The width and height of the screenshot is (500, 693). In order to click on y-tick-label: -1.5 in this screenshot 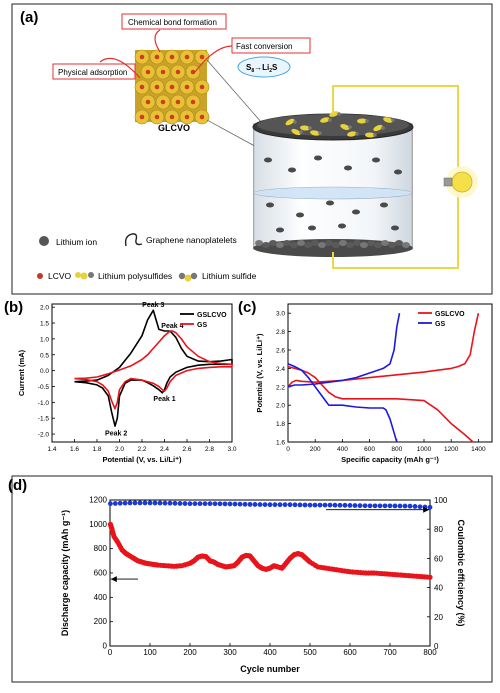, I will do `click(44, 419)`.